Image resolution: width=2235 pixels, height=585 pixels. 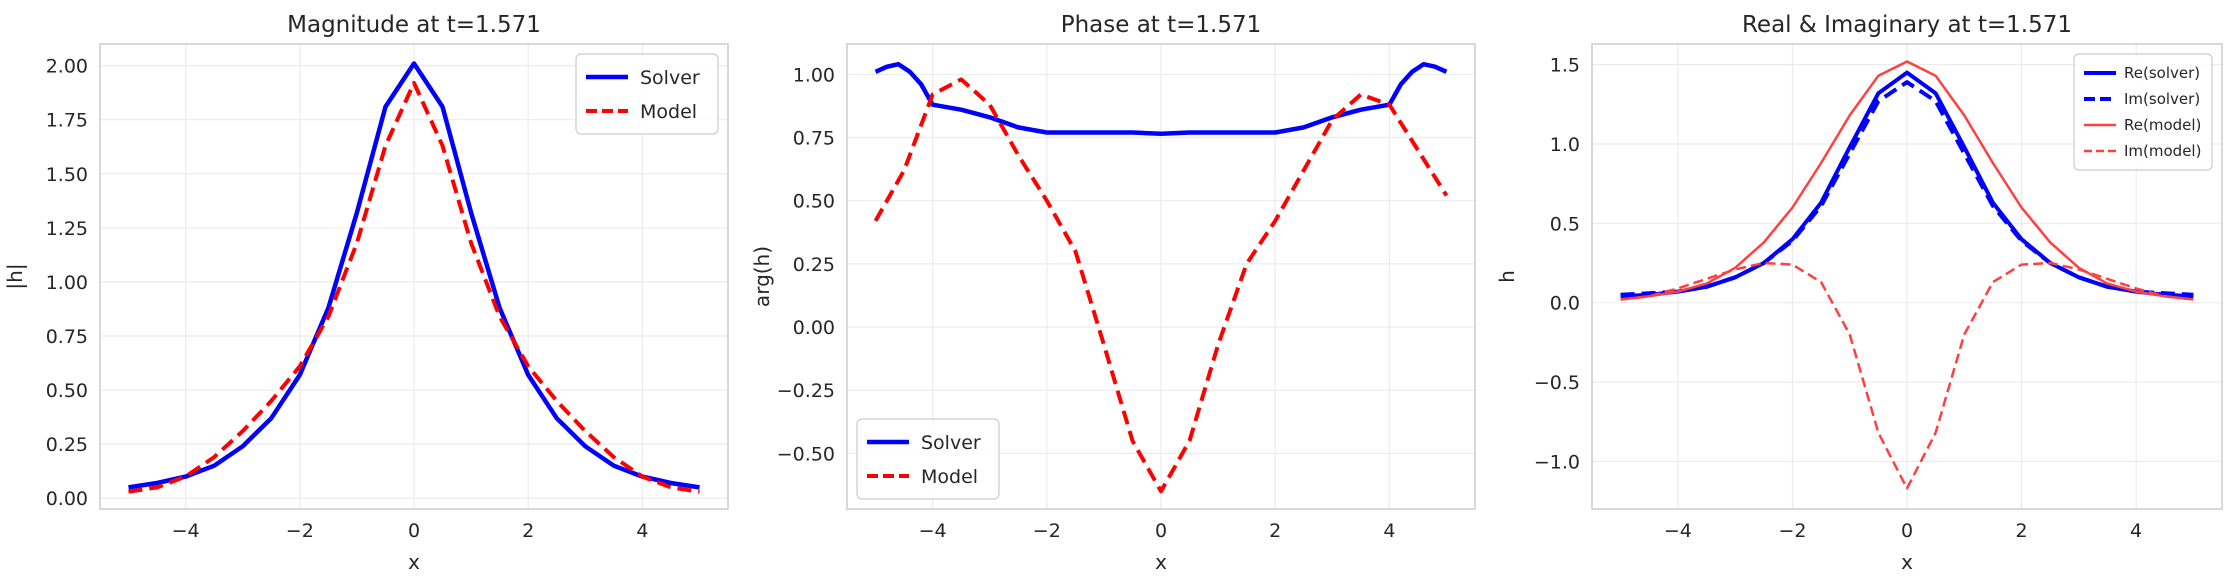 I want to click on chart-title: Real & Imaginary at t=1.571, so click(x=1907, y=25).